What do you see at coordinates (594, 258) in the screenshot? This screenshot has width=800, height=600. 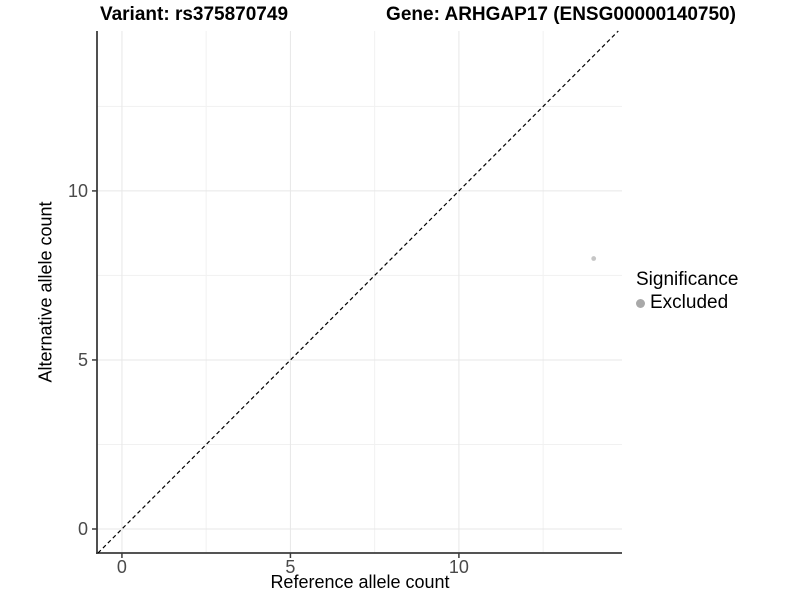 I see `data-point` at bounding box center [594, 258].